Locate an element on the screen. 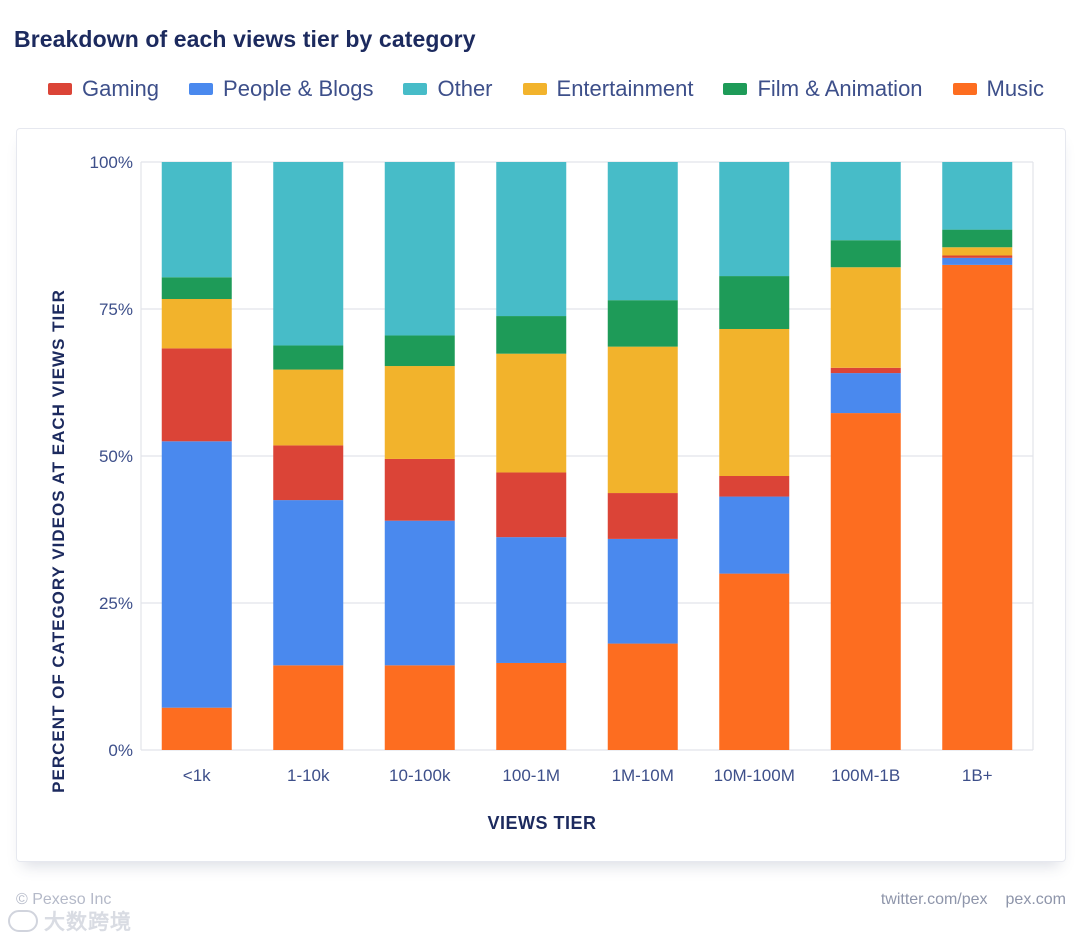 This screenshot has height=941, width=1080. x-tick-label: <1k is located at coordinates (197, 775).